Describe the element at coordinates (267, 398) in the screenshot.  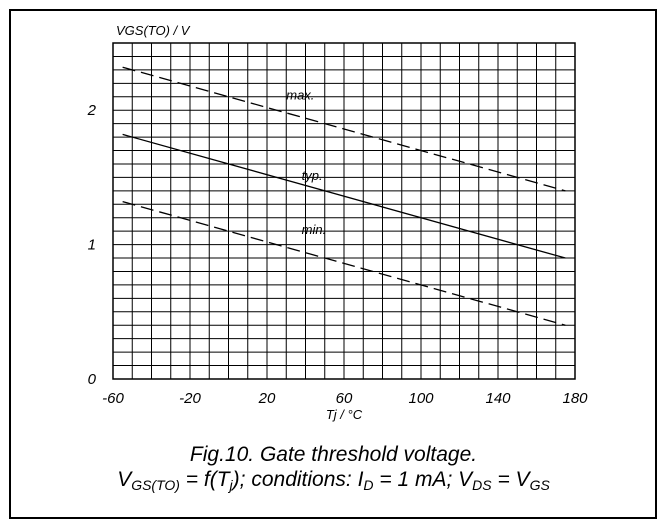
I see `x-tick-label: 20` at that location.